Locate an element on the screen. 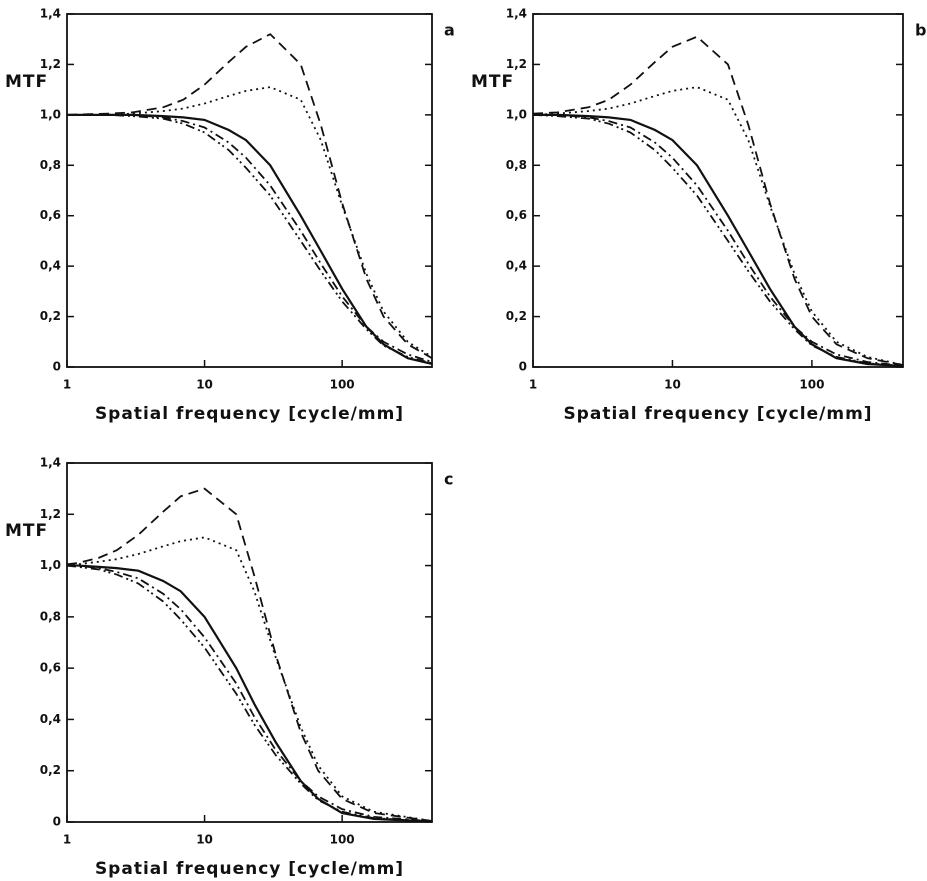 Image resolution: width=927 pixels, height=881 pixels. panel-label: a is located at coordinates (449, 30).